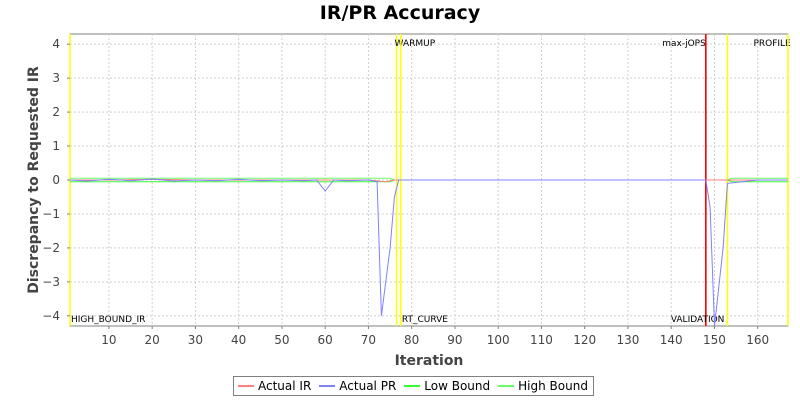  I want to click on legend: Actual IR Actual PR Low Bound High Bound, so click(413, 386).